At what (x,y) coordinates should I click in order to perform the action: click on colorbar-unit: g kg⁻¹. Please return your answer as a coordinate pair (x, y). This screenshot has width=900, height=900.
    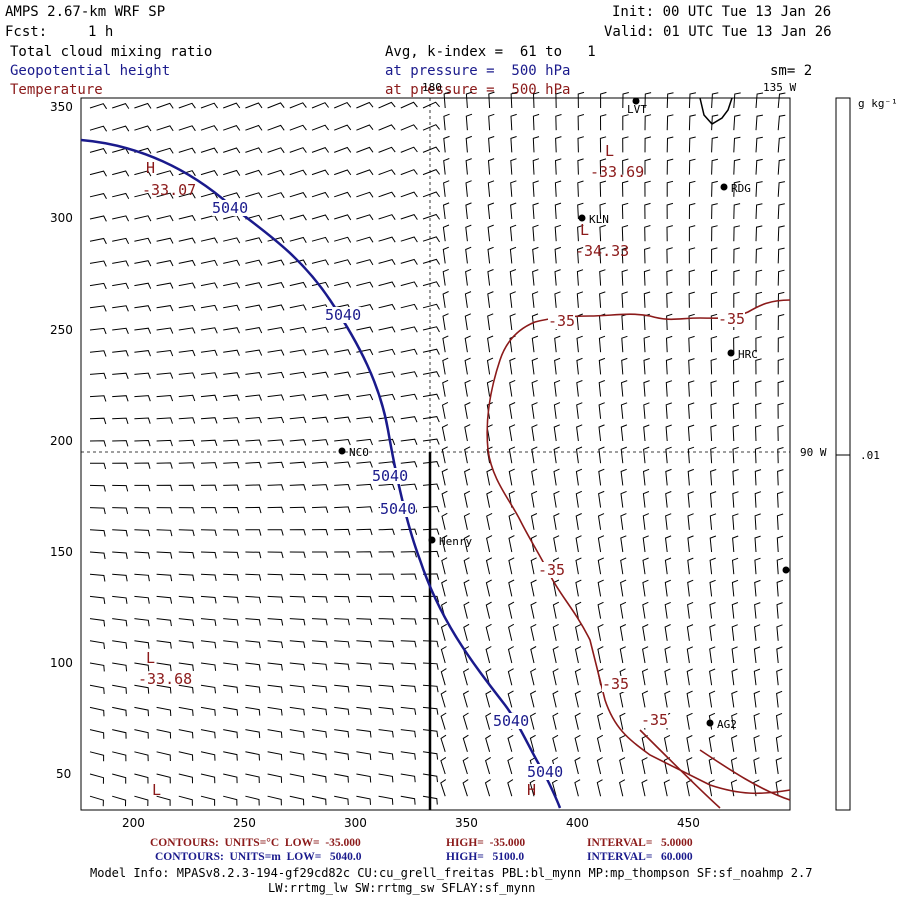
    Looking at the image, I should click on (878, 103).